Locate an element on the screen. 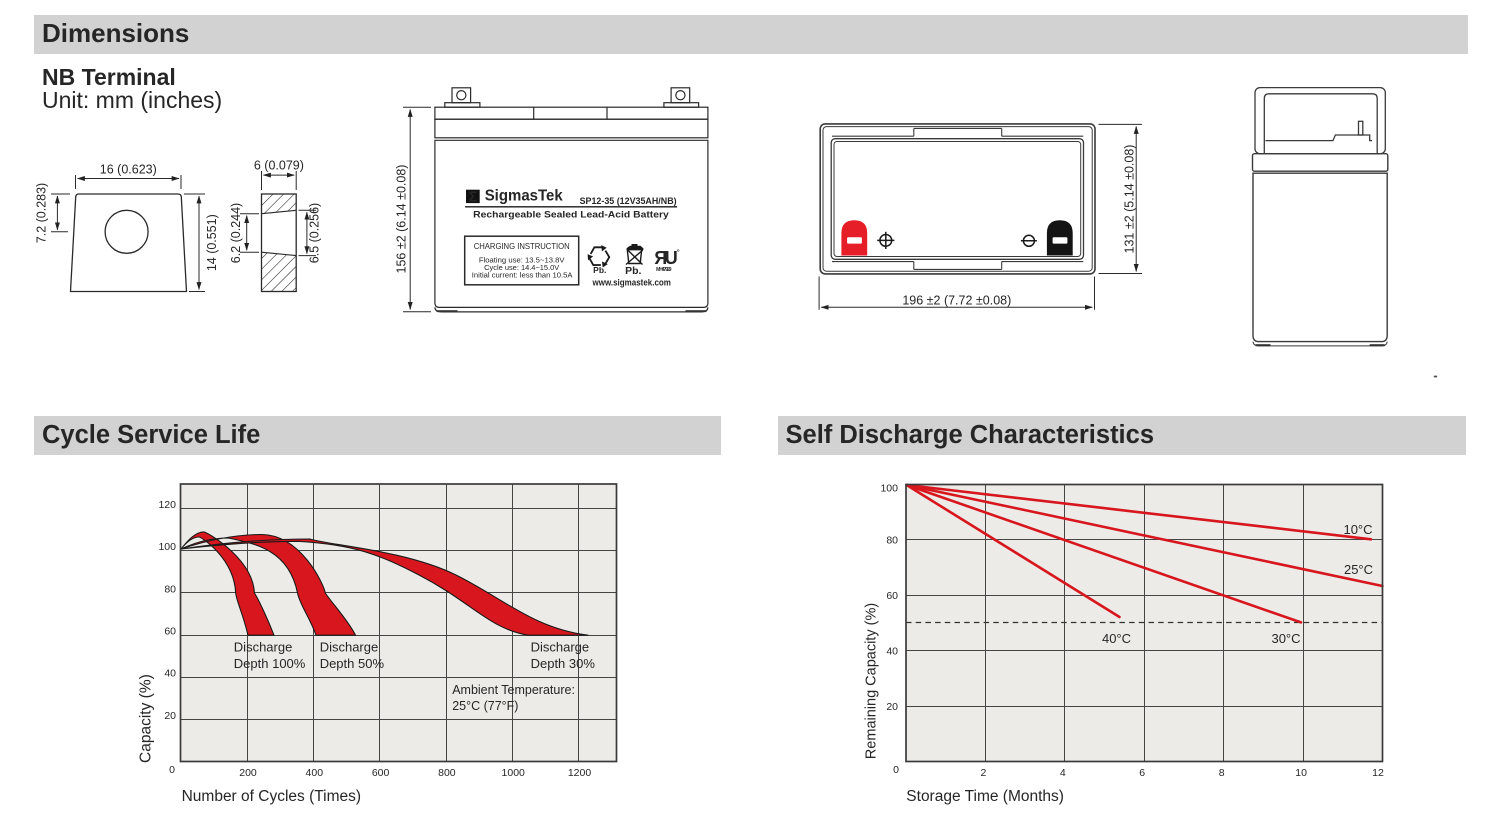  svg-text: 131 ±2 (5.14 ±0.08) is located at coordinates (1130, 199).